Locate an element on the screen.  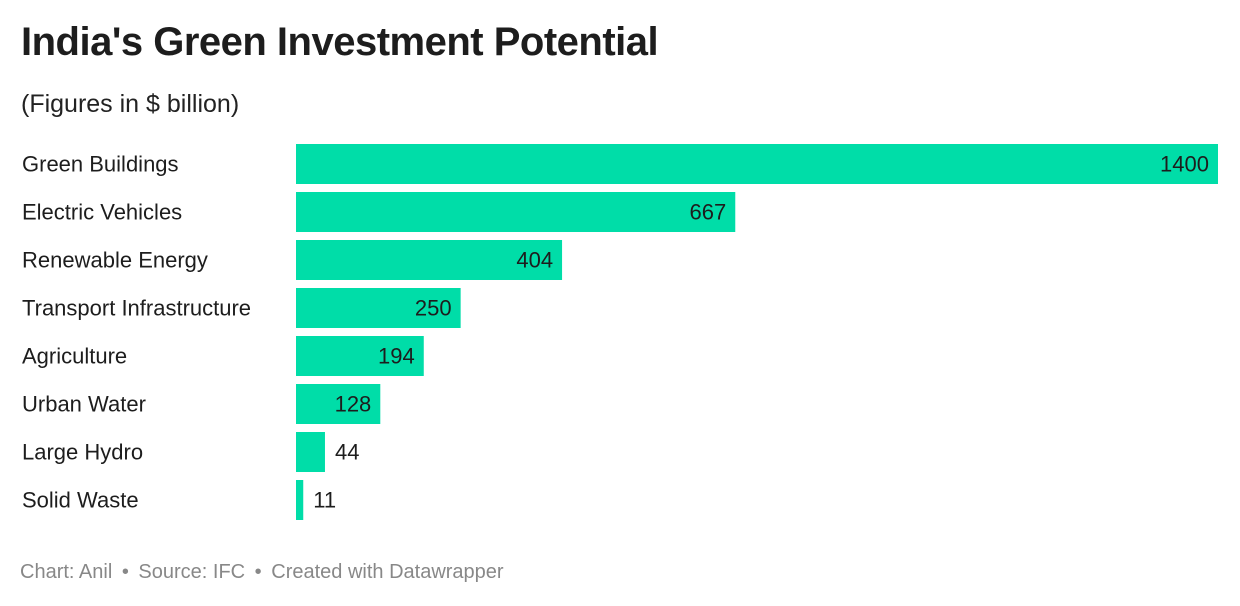
value-label: 250 is located at coordinates (433, 308).